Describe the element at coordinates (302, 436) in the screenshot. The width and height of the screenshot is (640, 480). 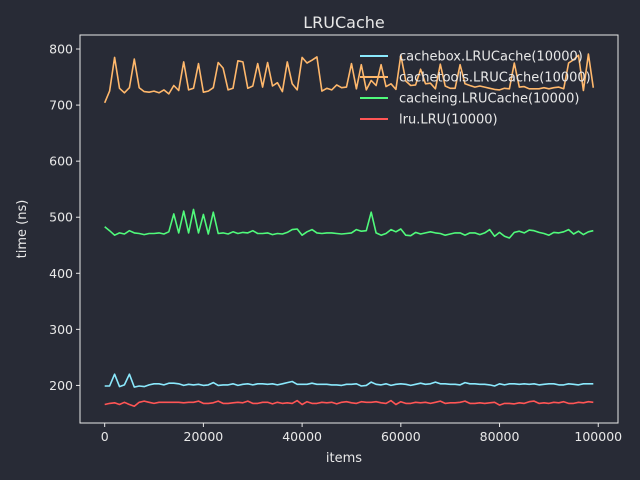
I see `x-tick-label: 40000` at that location.